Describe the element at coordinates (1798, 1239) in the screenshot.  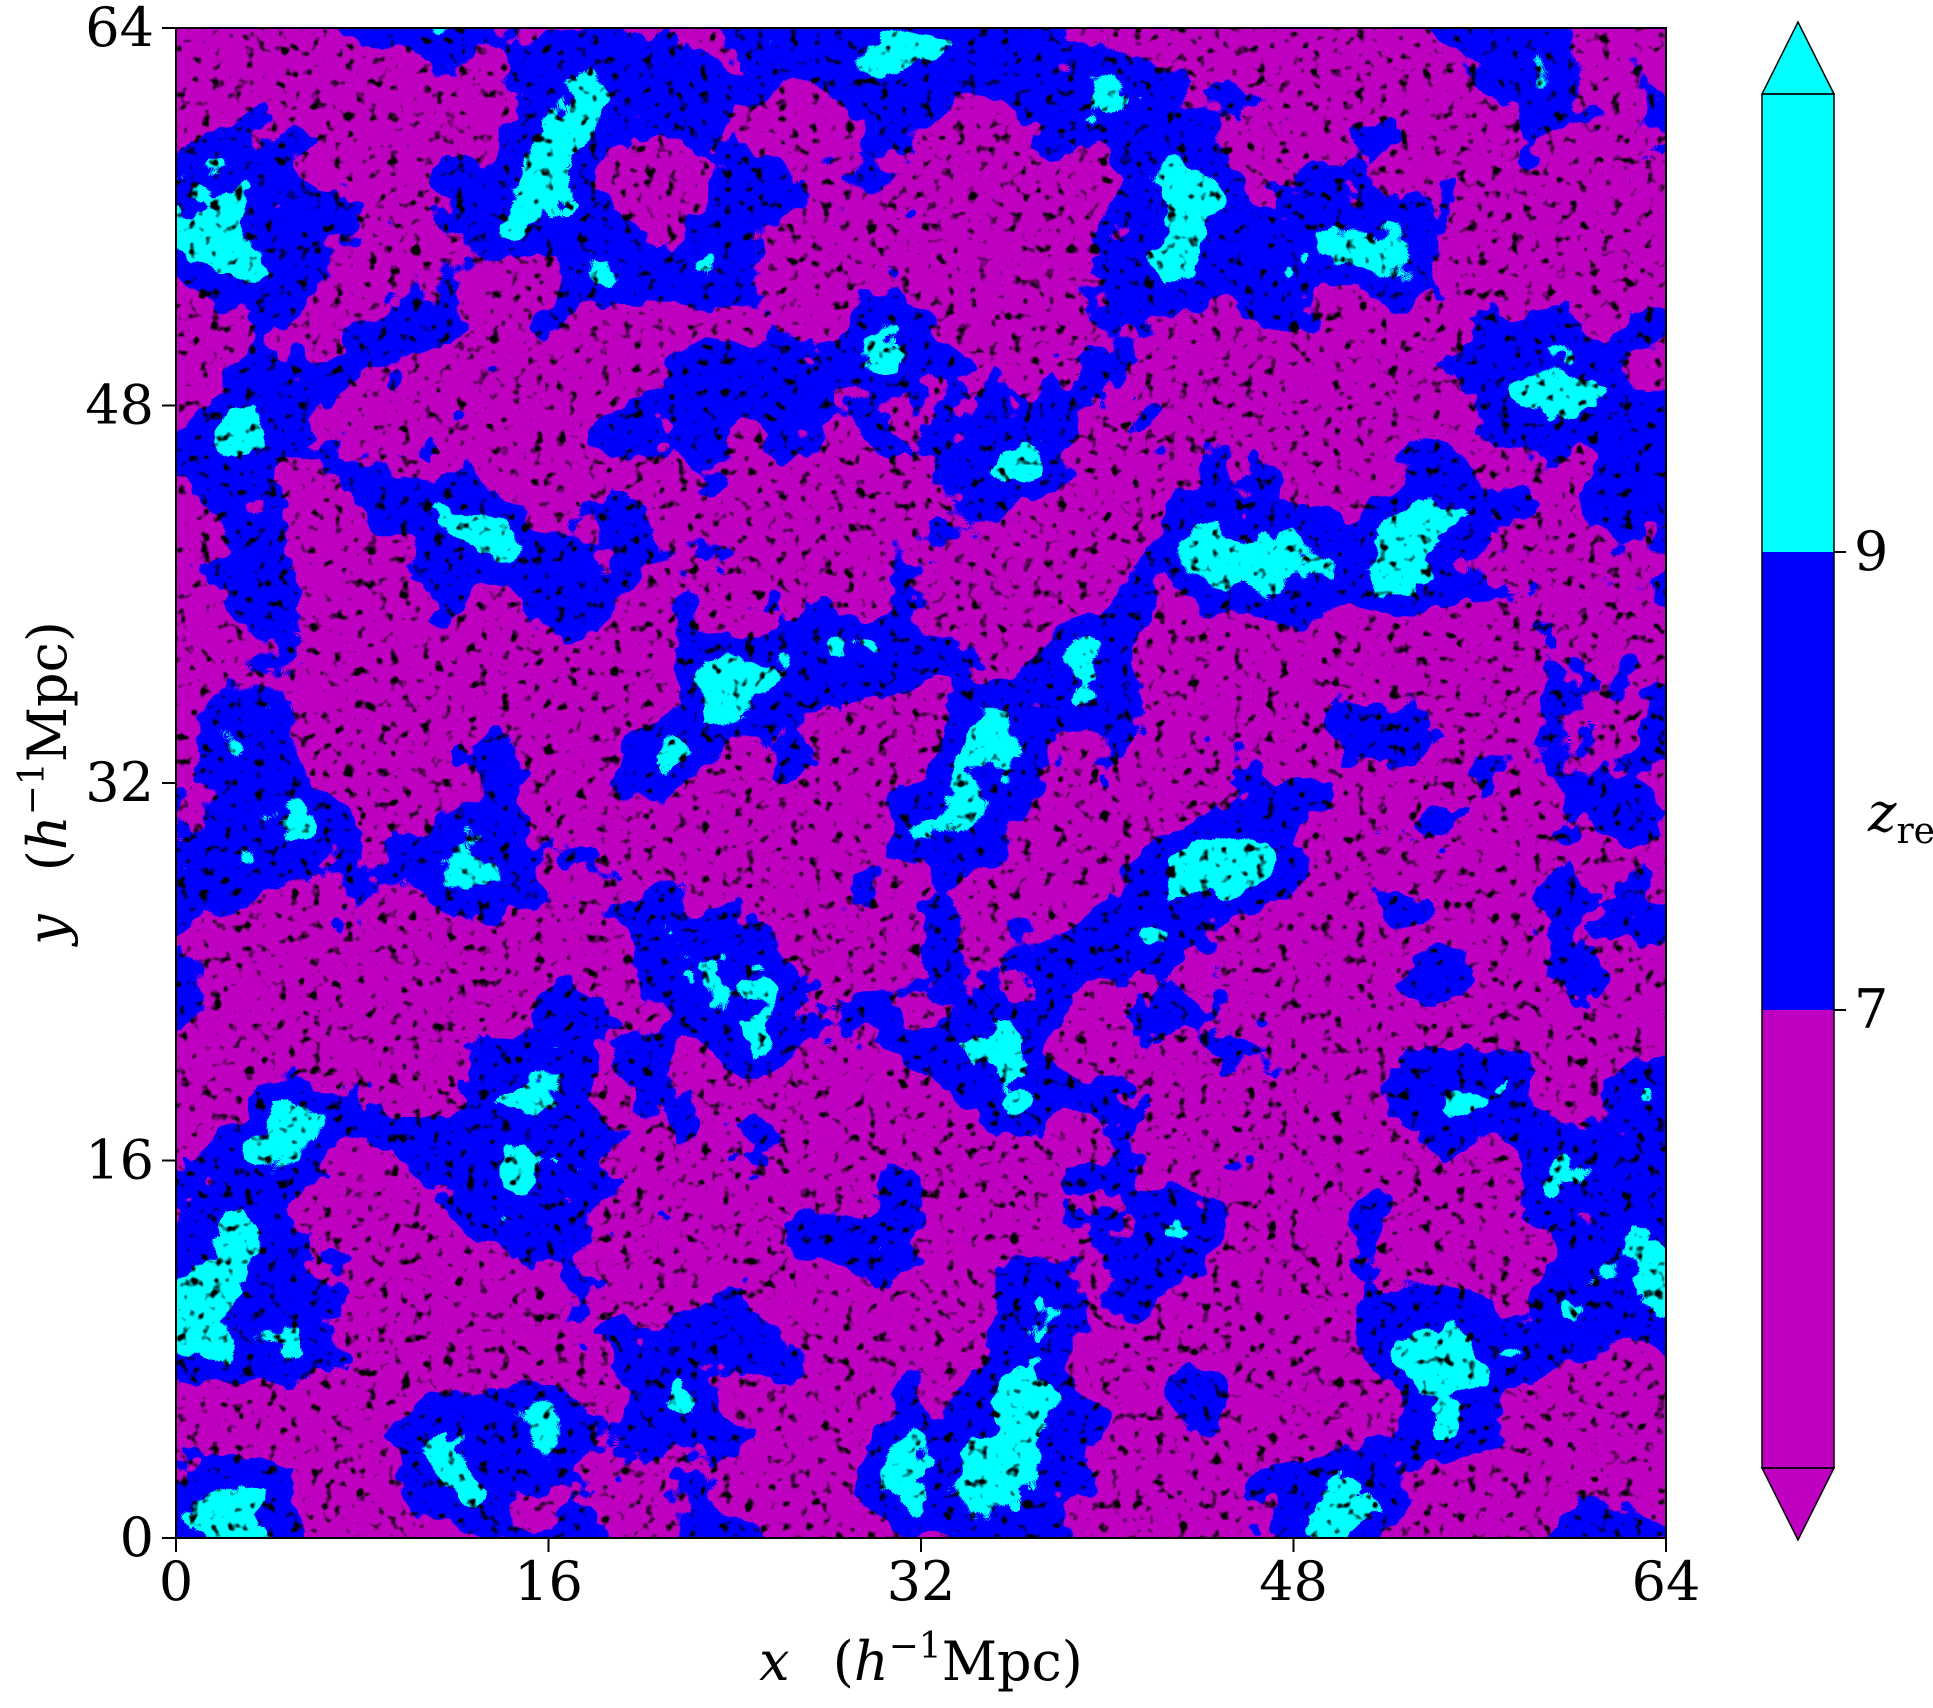
I see `colorbar-band-low` at that location.